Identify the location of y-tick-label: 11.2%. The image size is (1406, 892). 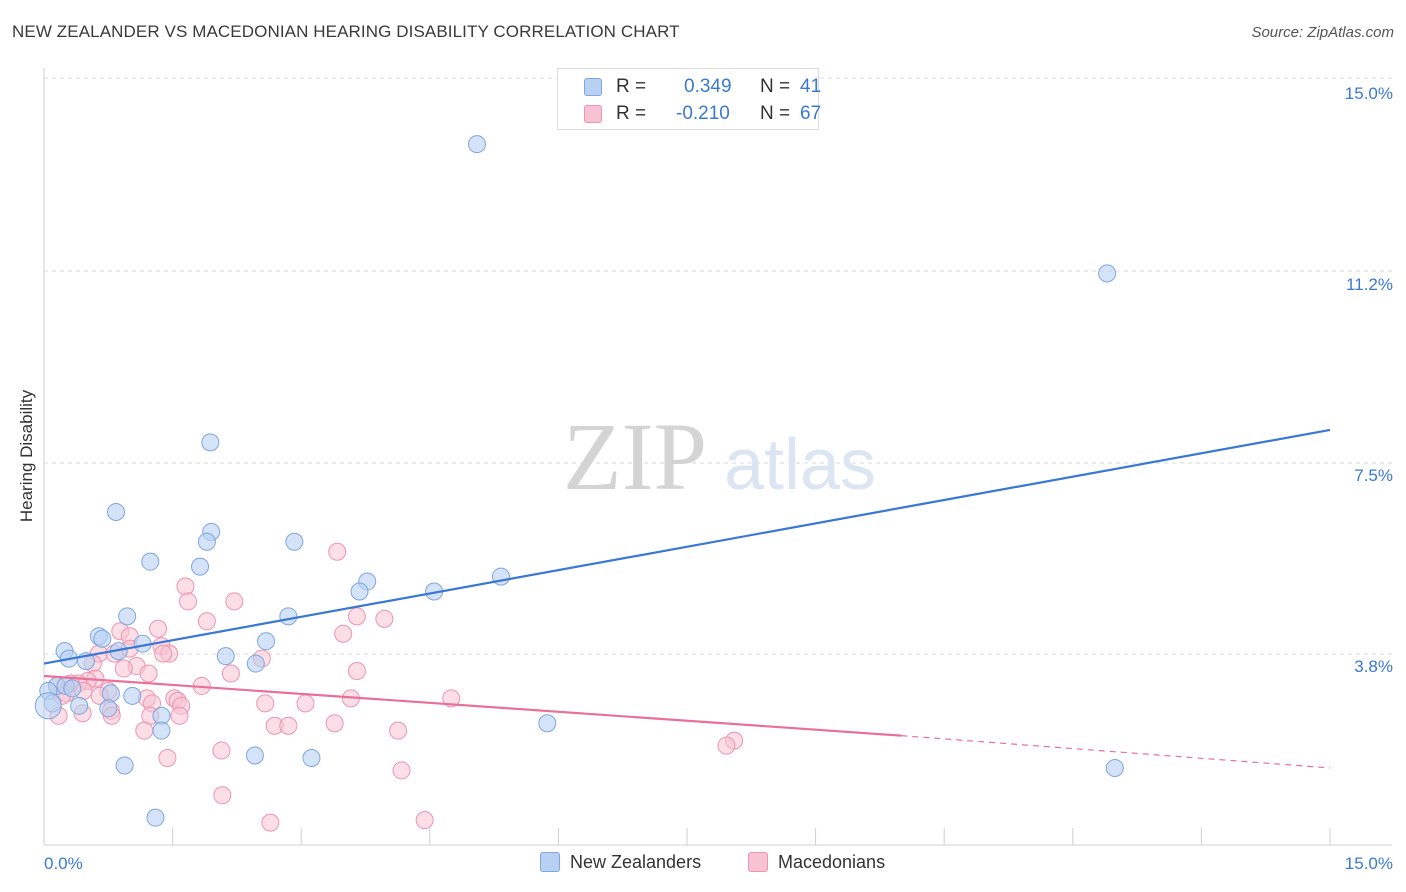
(1369, 284).